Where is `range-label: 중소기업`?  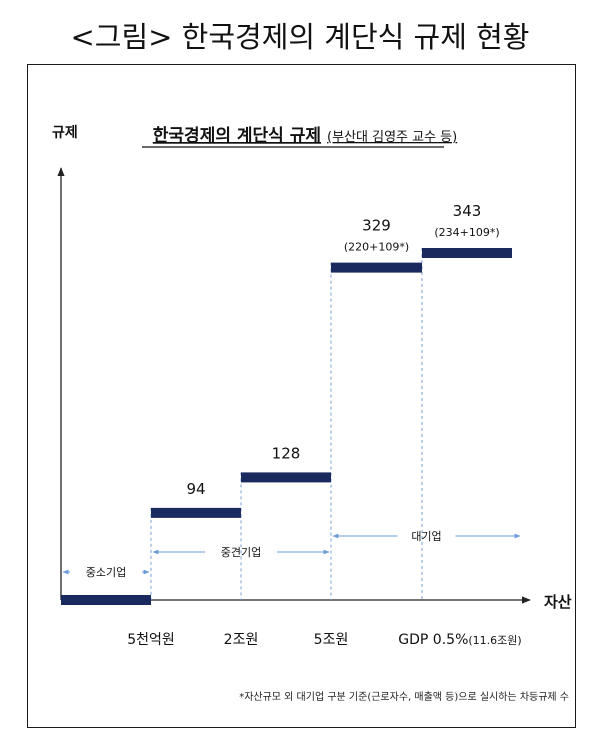
range-label: 중소기업 is located at coordinates (106, 572).